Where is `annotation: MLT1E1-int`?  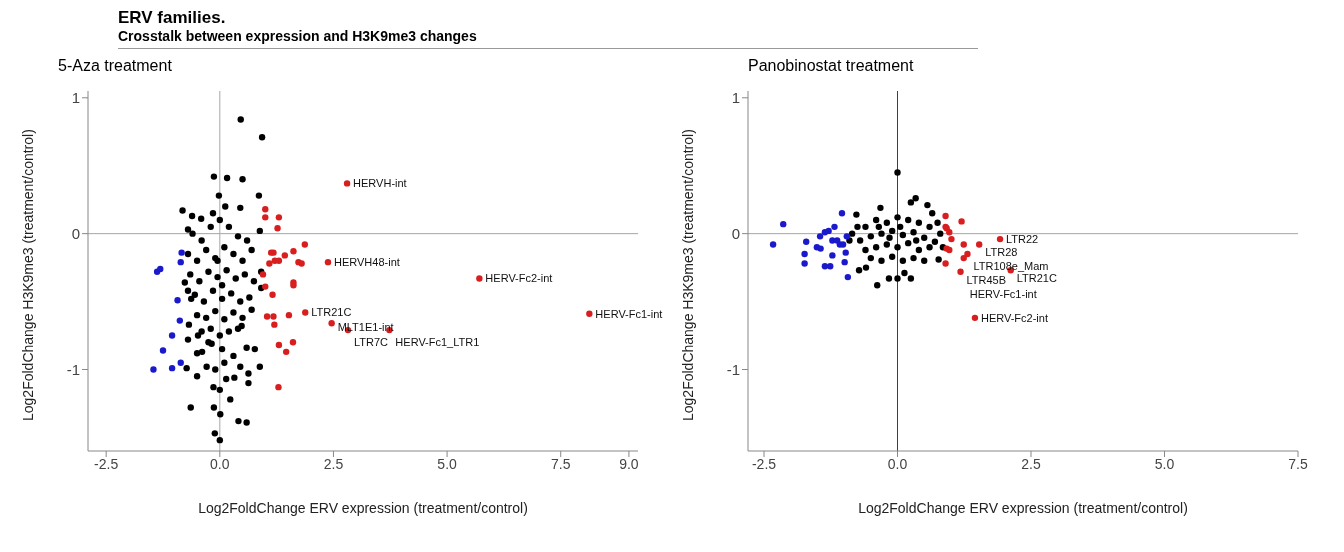 annotation: MLT1E1-int is located at coordinates (365, 327).